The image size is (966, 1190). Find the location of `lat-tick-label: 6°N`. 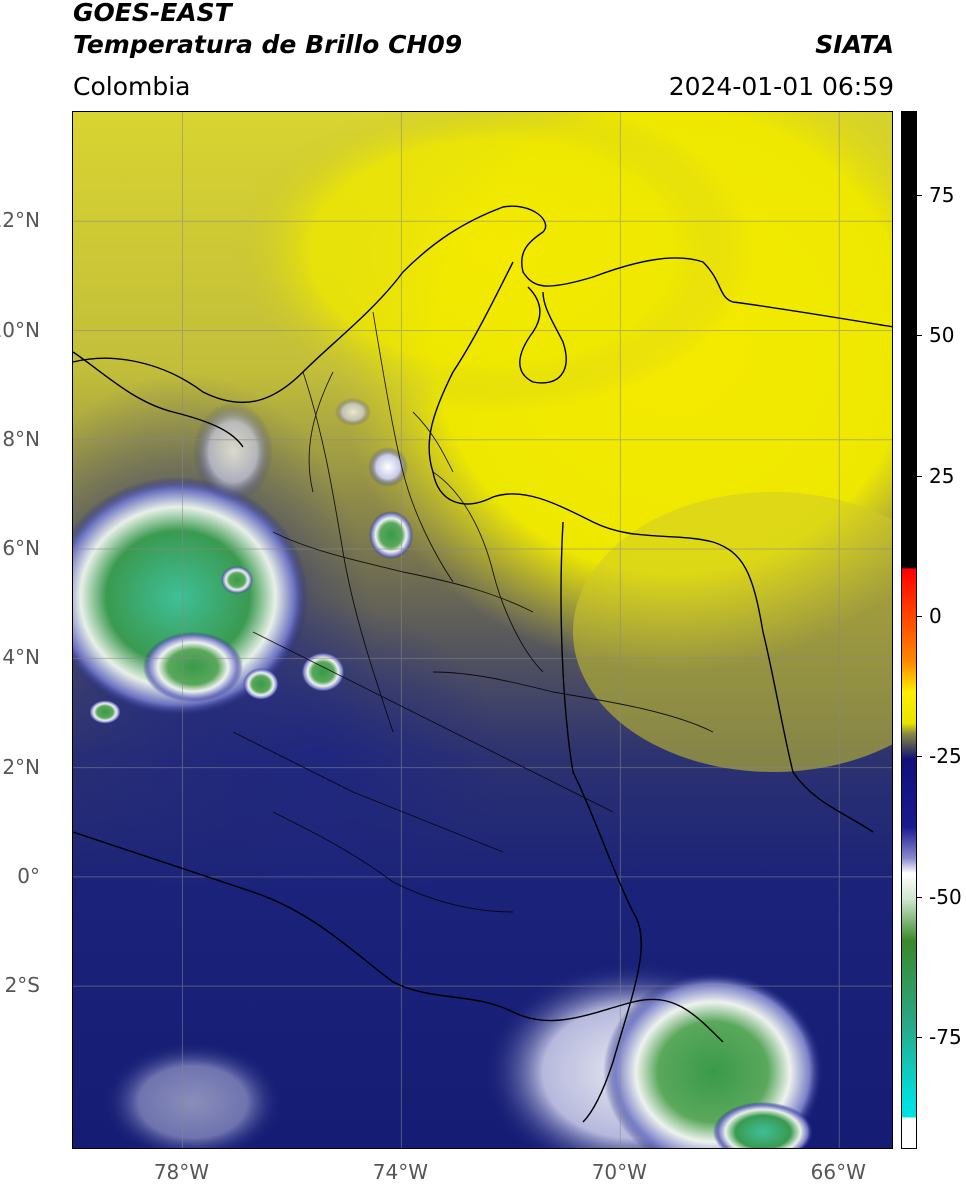

lat-tick-label: 6°N is located at coordinates (21, 548).